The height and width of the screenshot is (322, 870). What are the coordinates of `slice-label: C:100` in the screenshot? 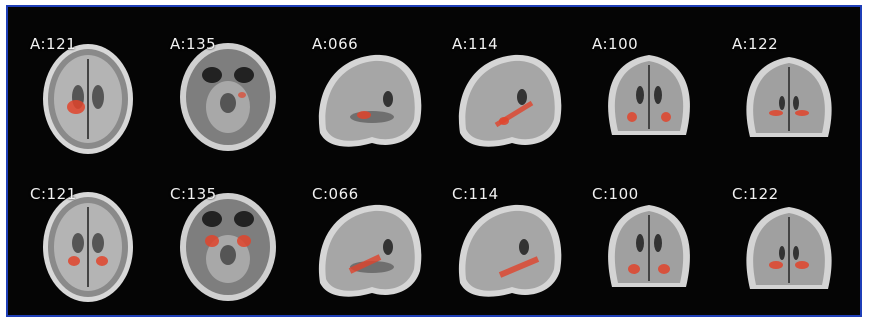 It's located at (615, 194).